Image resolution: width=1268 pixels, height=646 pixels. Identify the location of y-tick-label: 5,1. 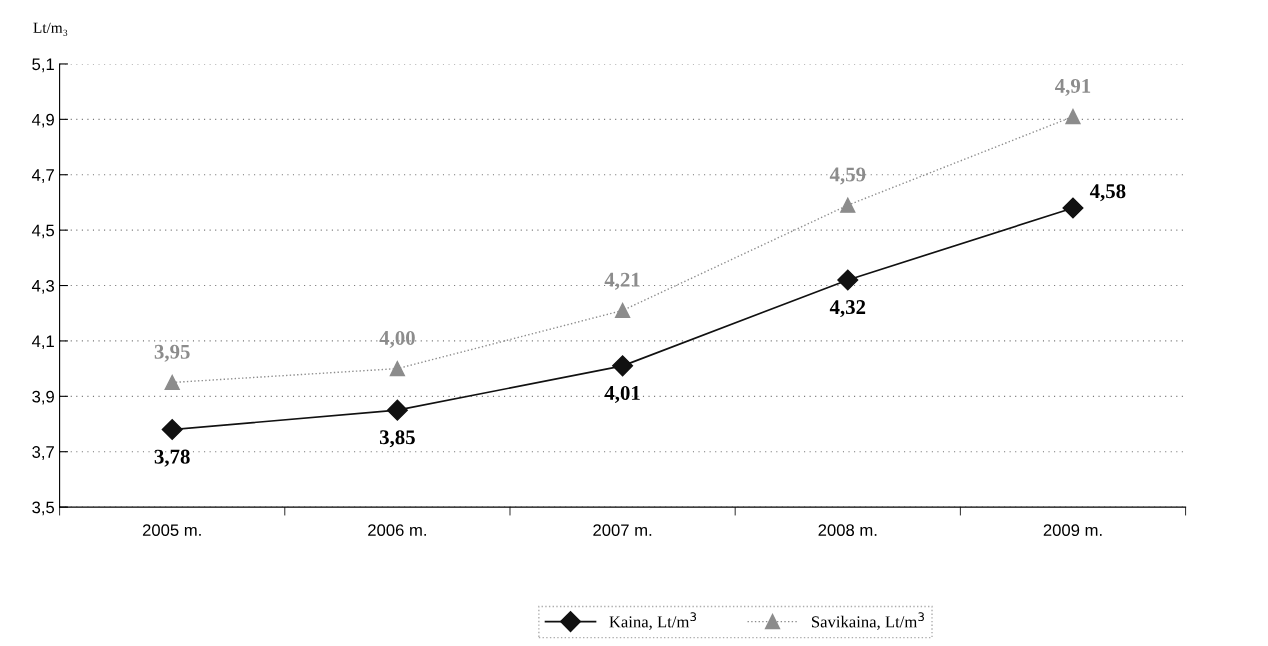
(43, 65).